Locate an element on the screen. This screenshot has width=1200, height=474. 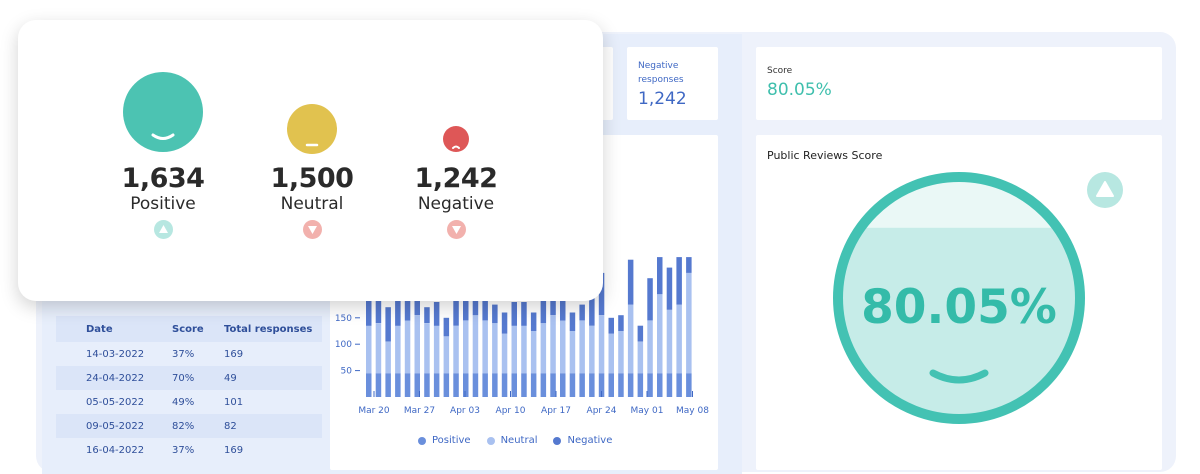
trend-up-badge is located at coordinates (1105, 190).